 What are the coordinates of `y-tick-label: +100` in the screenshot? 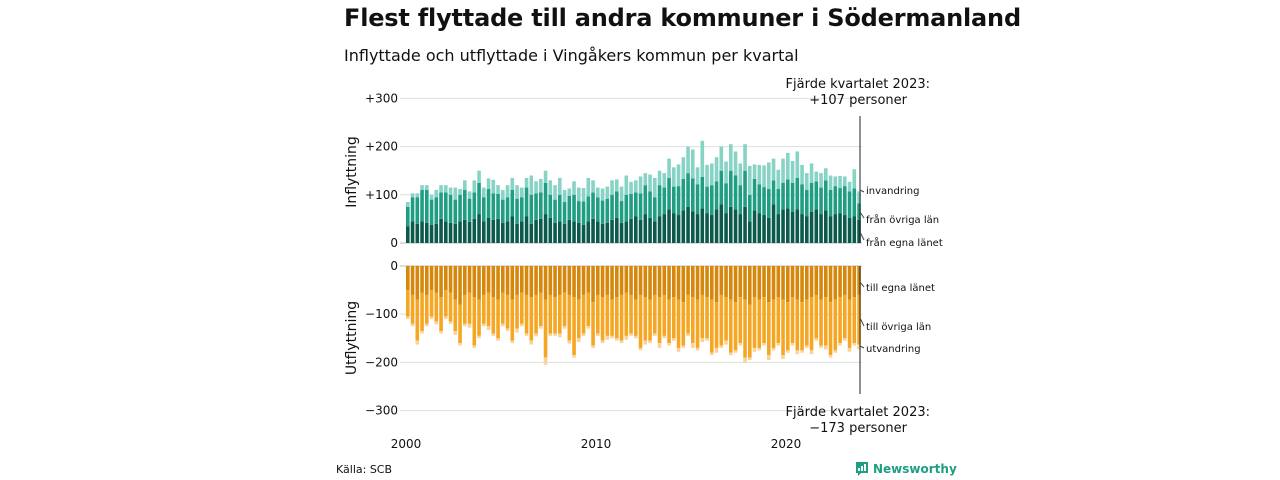 It's located at (381, 195).